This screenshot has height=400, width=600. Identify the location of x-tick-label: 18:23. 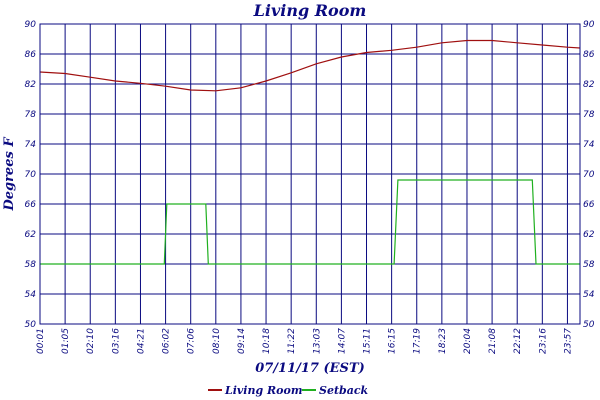
(443, 341).